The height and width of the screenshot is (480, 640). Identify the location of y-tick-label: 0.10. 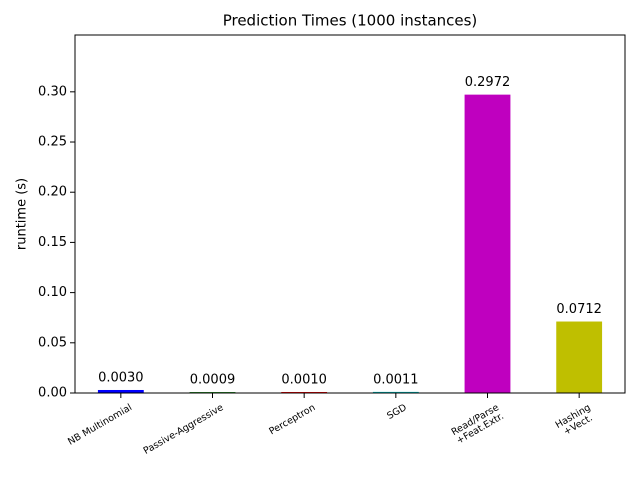
(52, 292).